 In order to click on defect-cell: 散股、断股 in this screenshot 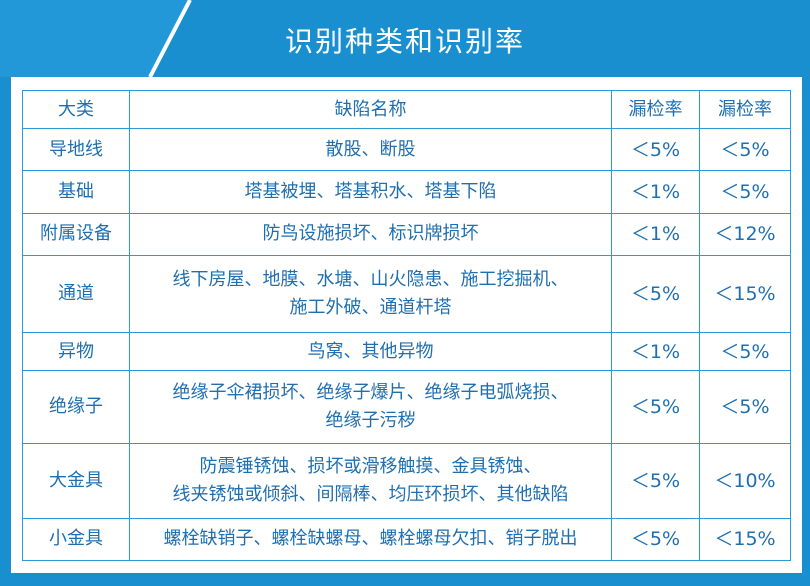, I will do `click(370, 149)`.